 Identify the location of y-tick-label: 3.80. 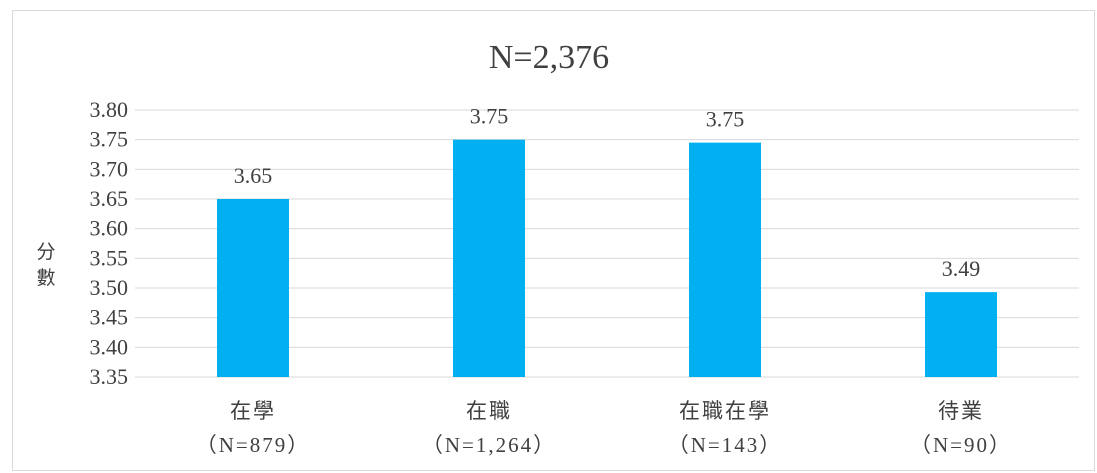
(109, 109).